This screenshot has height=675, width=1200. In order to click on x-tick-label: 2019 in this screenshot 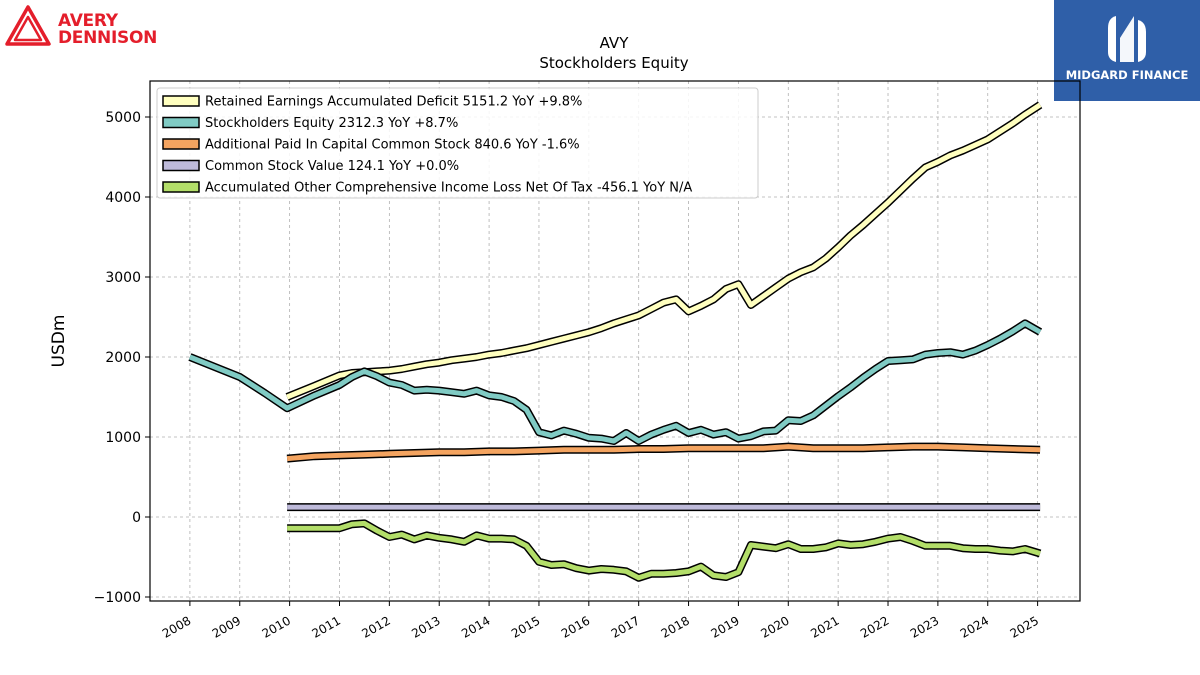, I will do `click(724, 626)`.